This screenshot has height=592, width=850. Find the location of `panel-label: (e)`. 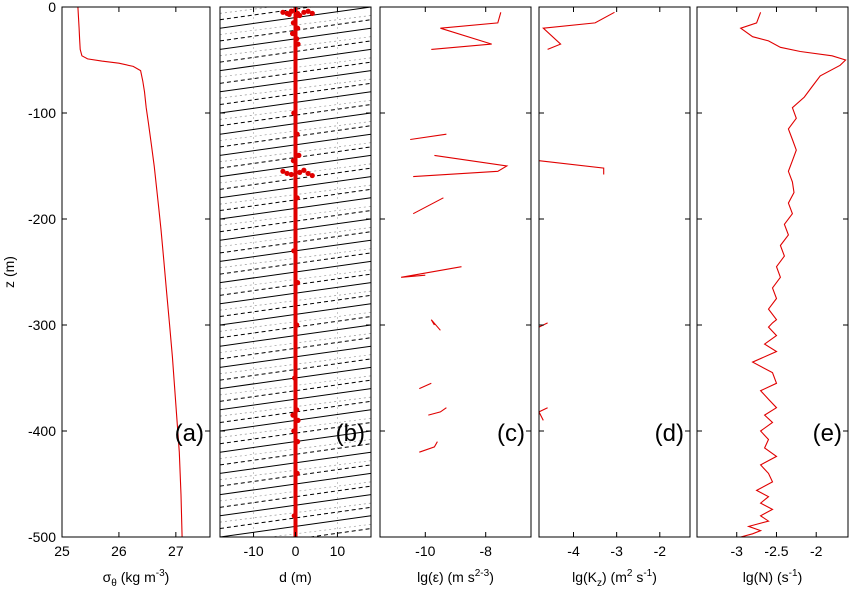

panel-label: (e) is located at coordinates (827, 433).